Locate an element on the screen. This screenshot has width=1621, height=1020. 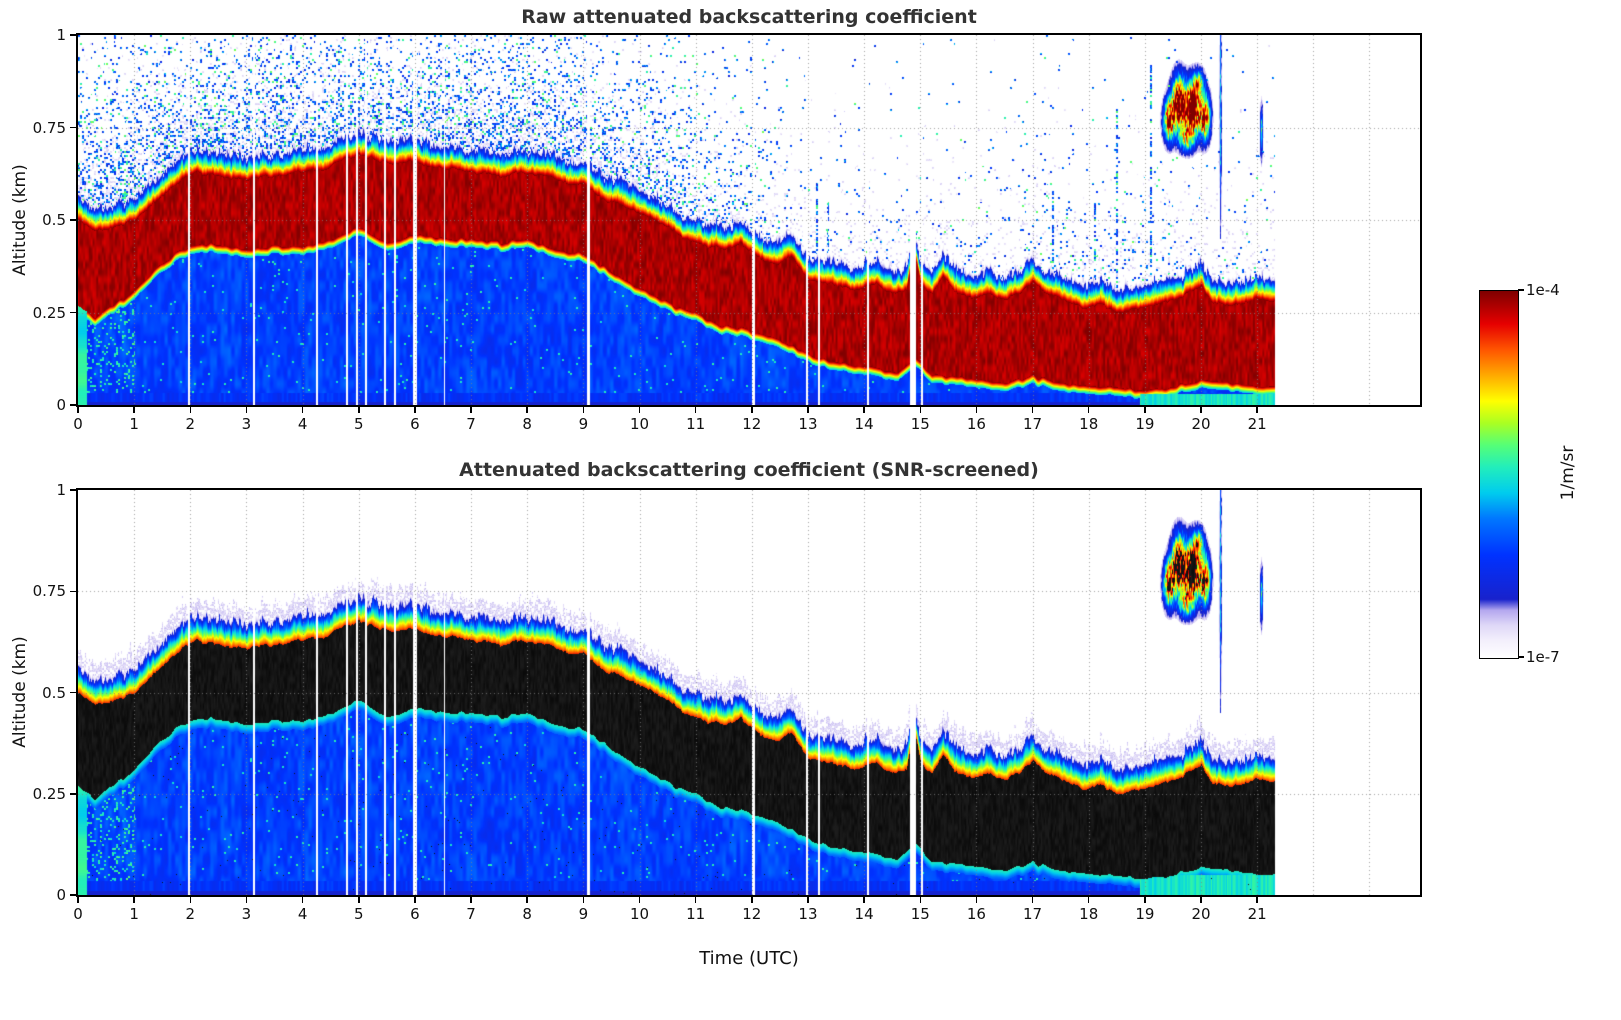
y-axis-label-screened: Altitude (km) is located at coordinates (20, 692).